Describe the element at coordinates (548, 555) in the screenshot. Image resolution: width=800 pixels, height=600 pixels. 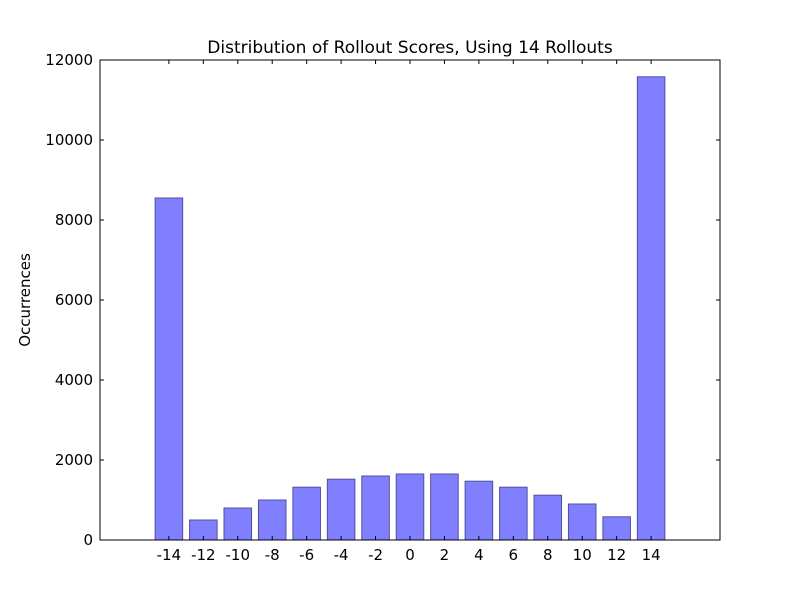
I see `x-tick-label: 8` at that location.